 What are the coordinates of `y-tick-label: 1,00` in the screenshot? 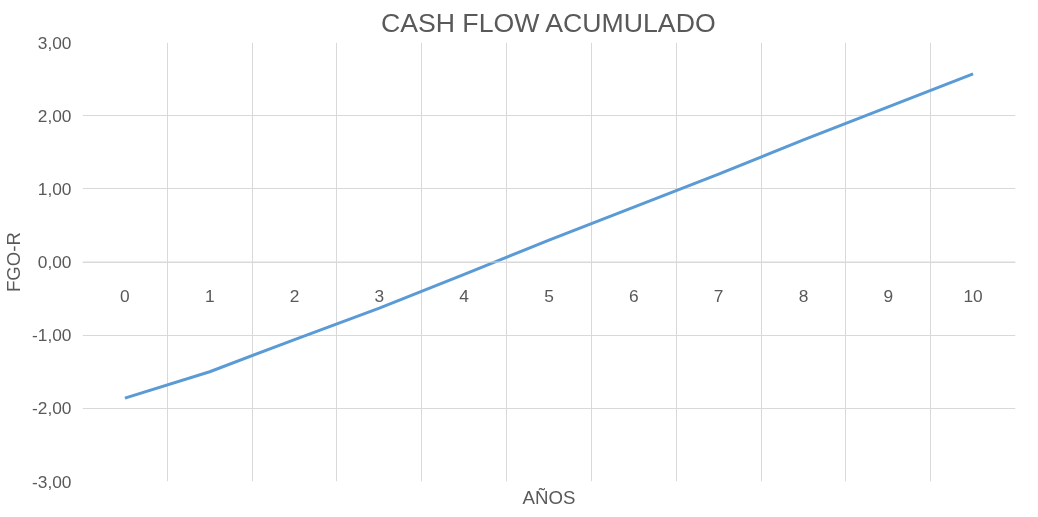 It's located at (54, 188).